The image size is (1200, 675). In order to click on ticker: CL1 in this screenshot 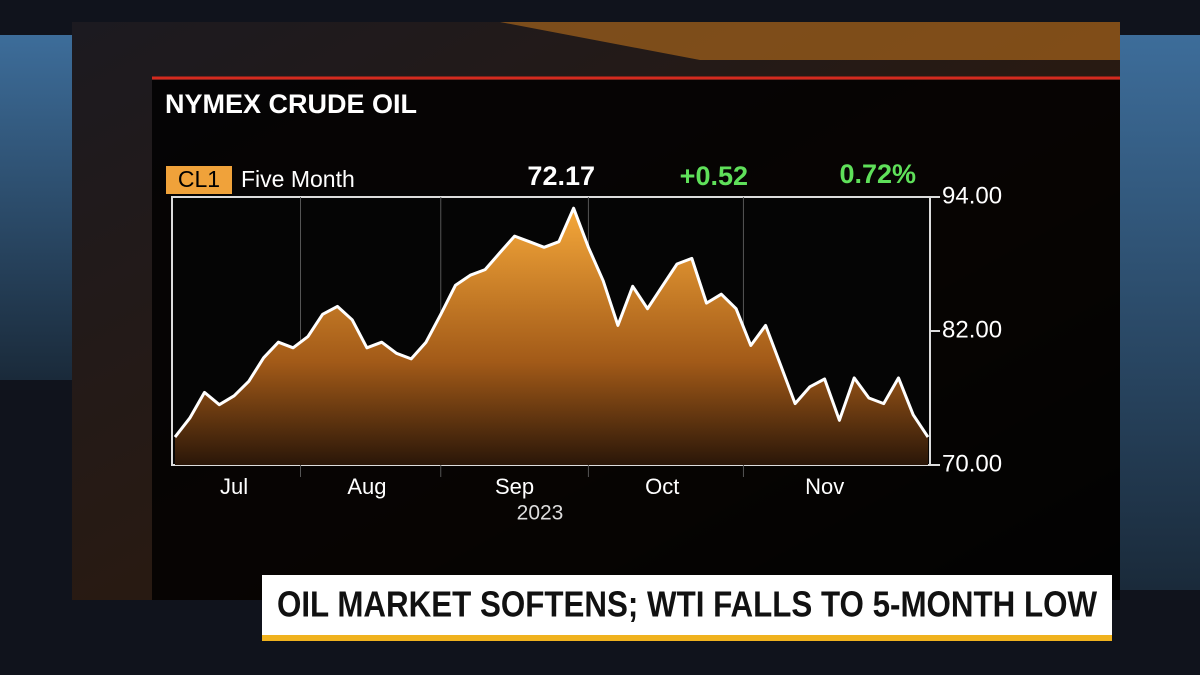, I will do `click(199, 179)`.